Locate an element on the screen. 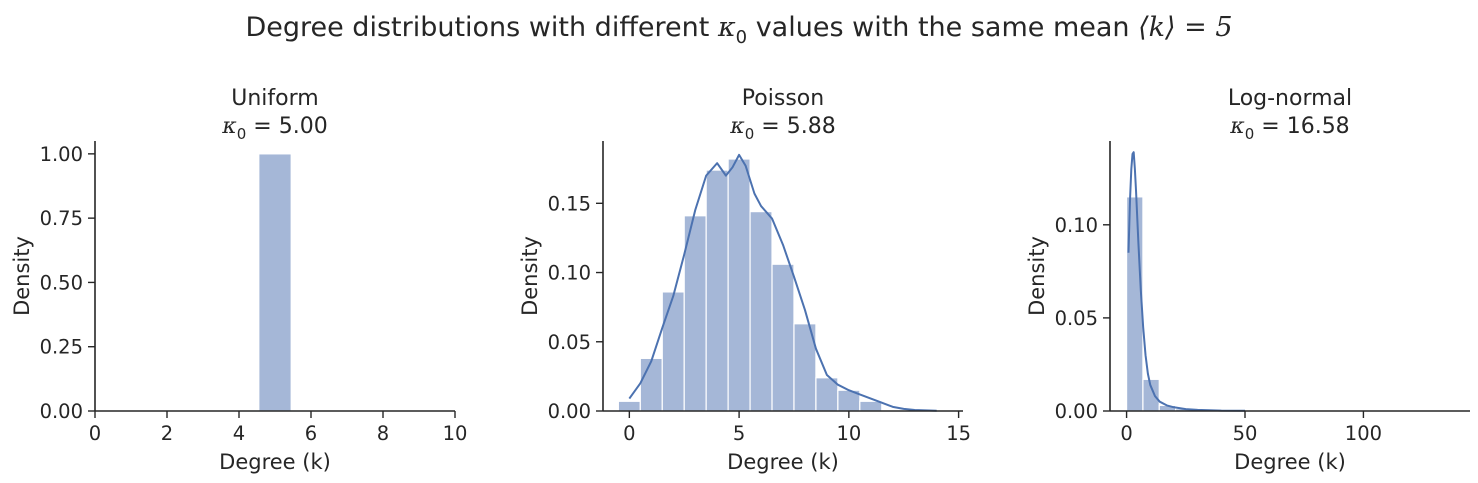  x-tick-label: 50 is located at coordinates (1245, 433).